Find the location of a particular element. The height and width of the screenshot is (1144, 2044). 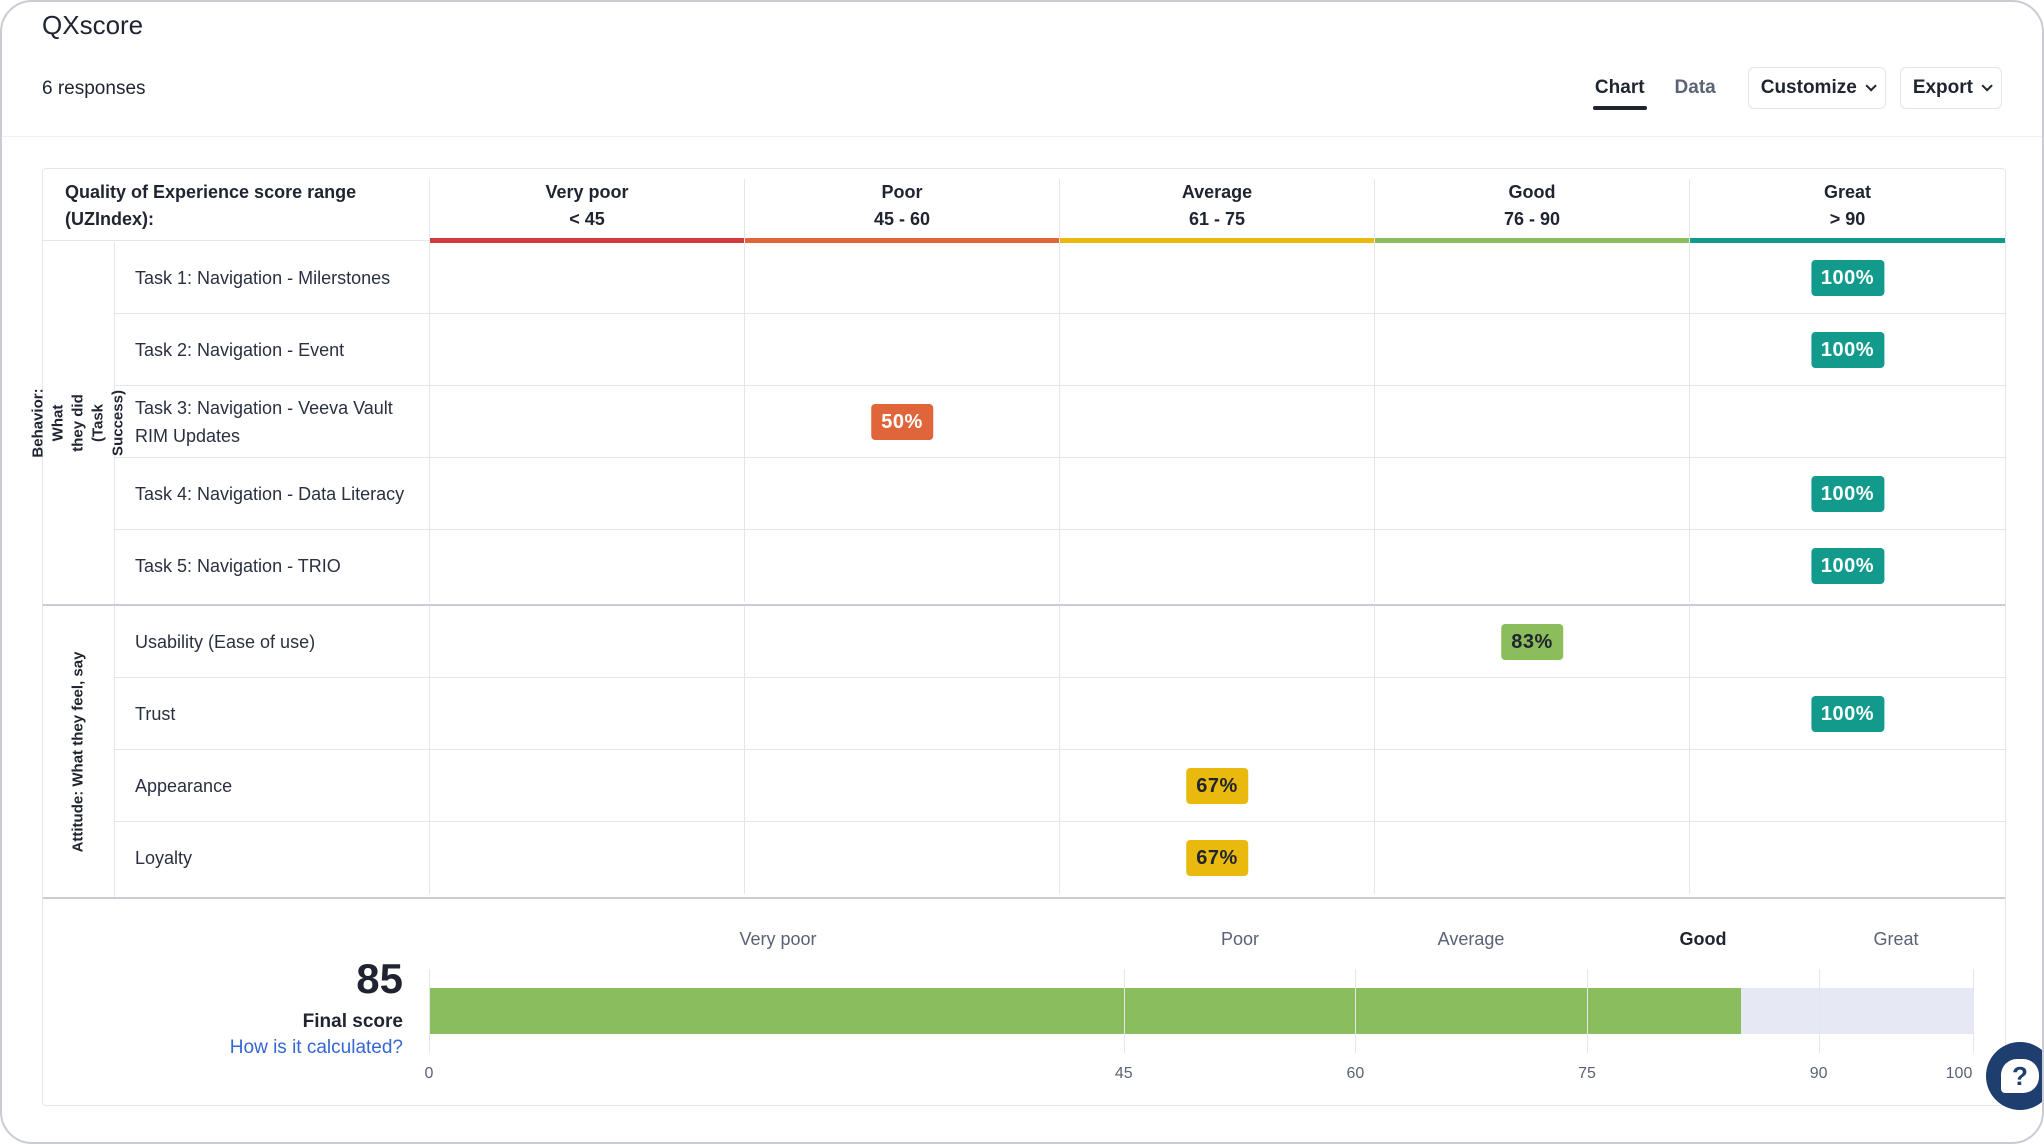

table-row: Task 5: Navigation - TRIO 100% is located at coordinates (1060, 566).